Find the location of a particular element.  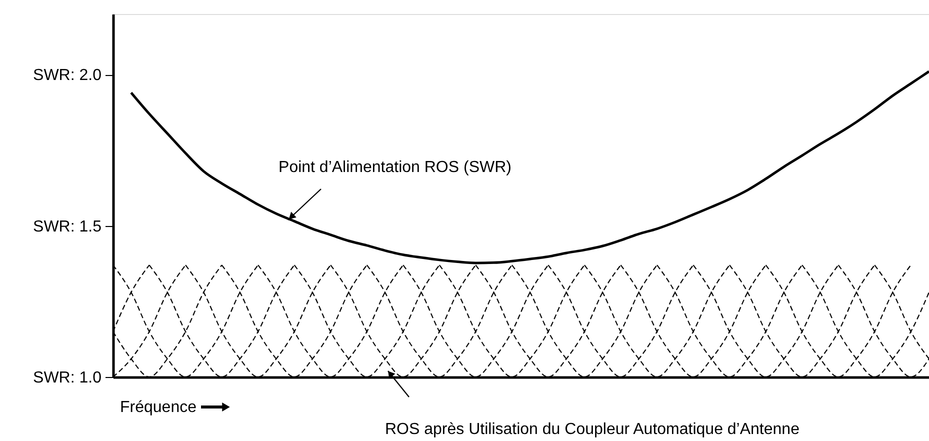

y-tick-label: SWR: 1.5 is located at coordinates (67, 227).